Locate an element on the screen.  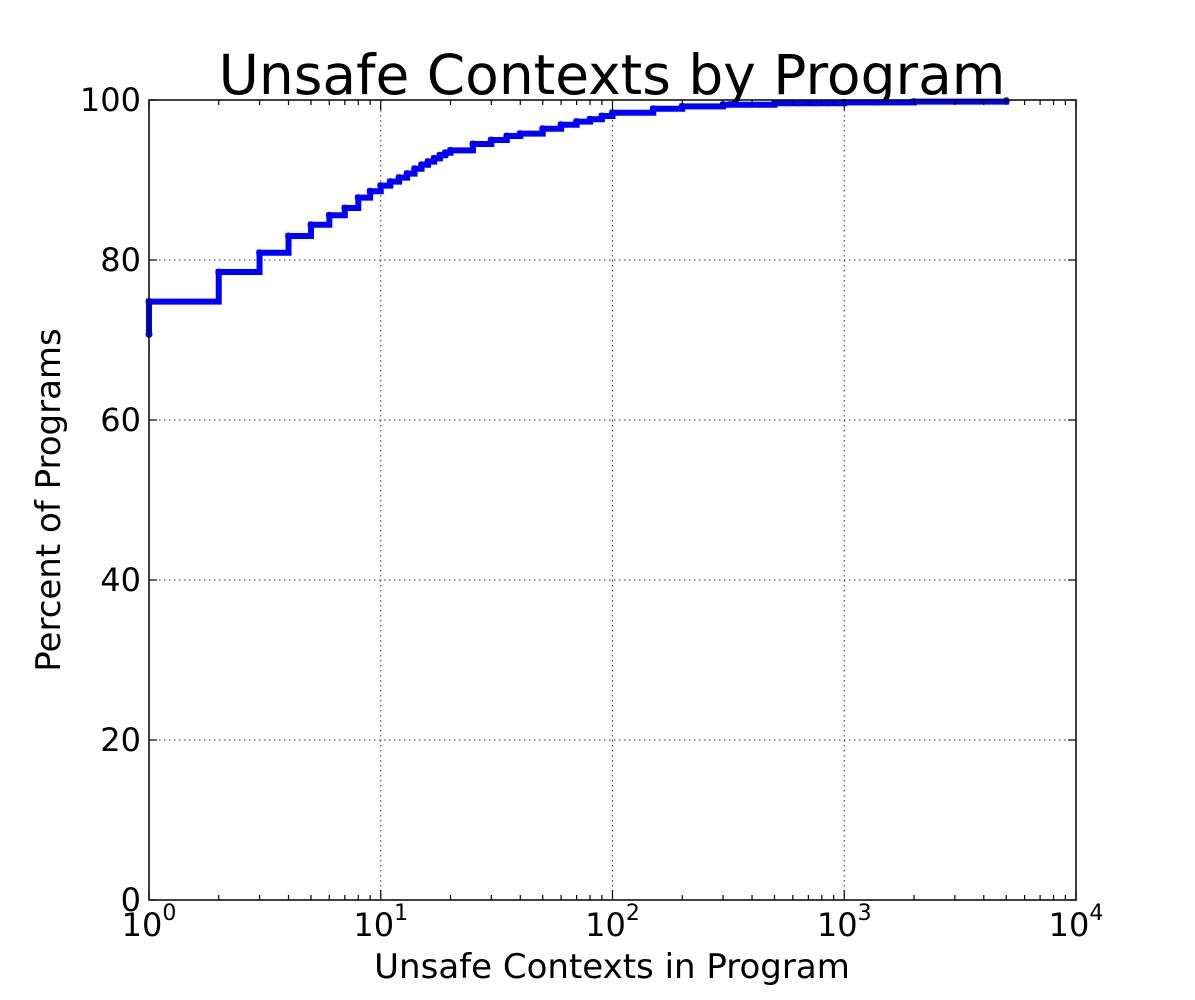
x-tick-label: 10¹ is located at coordinates (380, 922).